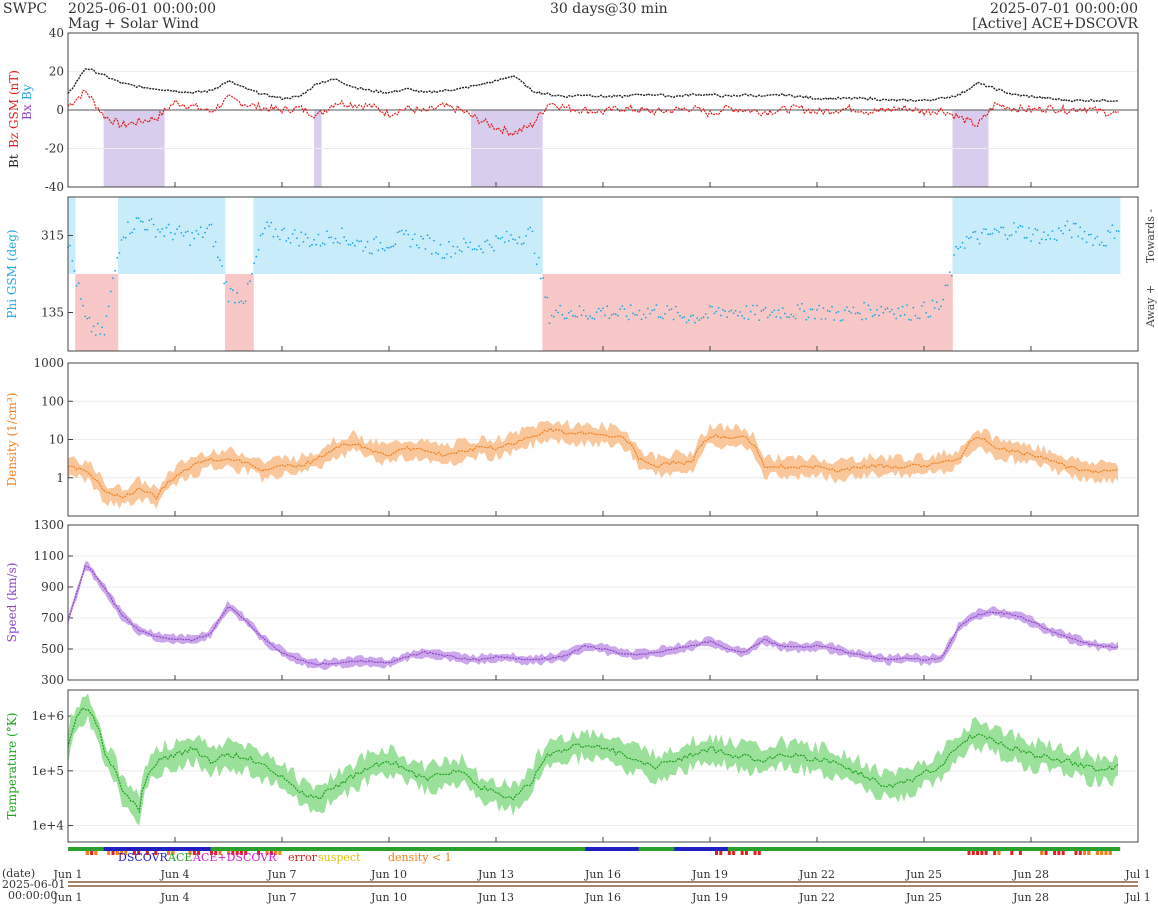 The image size is (1158, 905). I want to click on temperature-range-band, so click(593, 759).